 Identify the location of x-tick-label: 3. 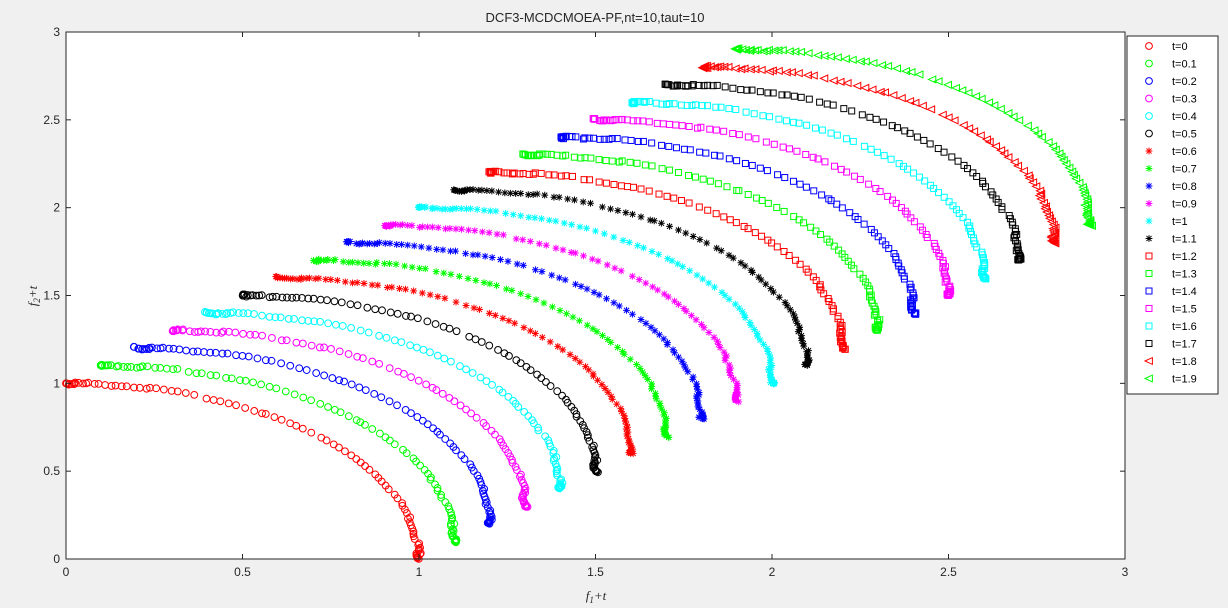
(1125, 572).